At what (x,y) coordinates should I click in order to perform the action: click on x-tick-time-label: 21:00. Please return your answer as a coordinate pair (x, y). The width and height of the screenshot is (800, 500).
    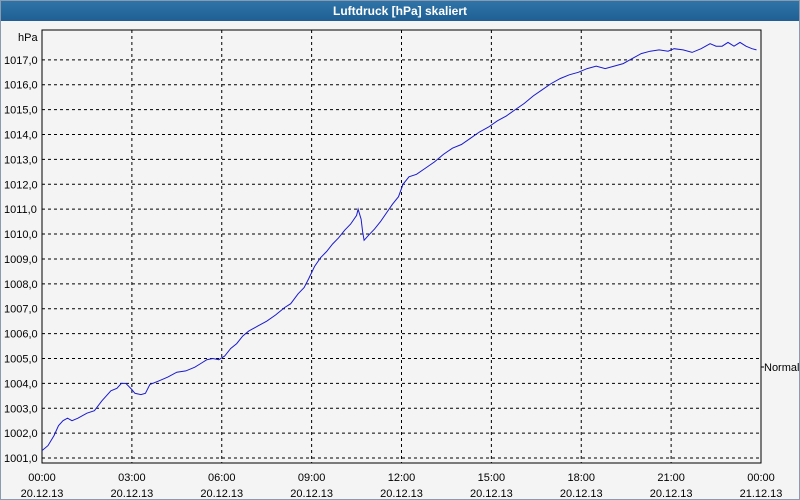
    Looking at the image, I should click on (671, 478).